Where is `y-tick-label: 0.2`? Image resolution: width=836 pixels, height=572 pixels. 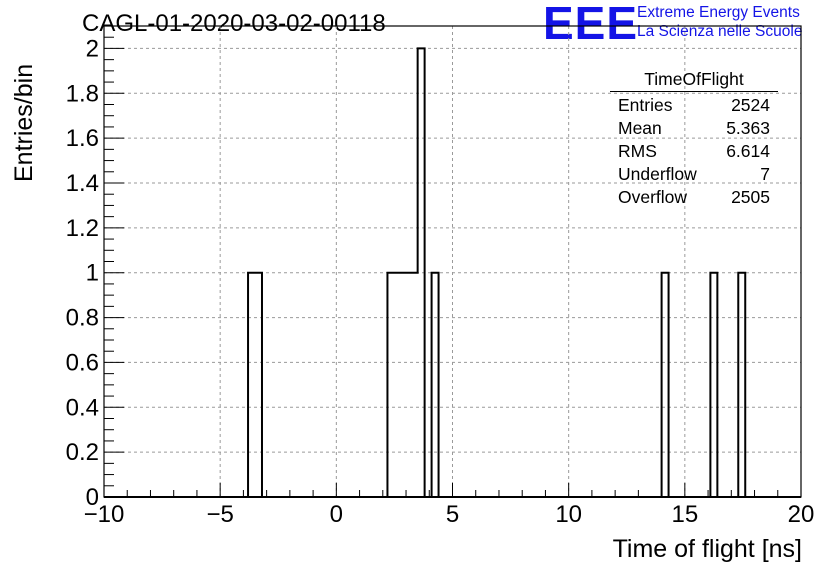 y-tick-label: 0.2 is located at coordinates (82, 452).